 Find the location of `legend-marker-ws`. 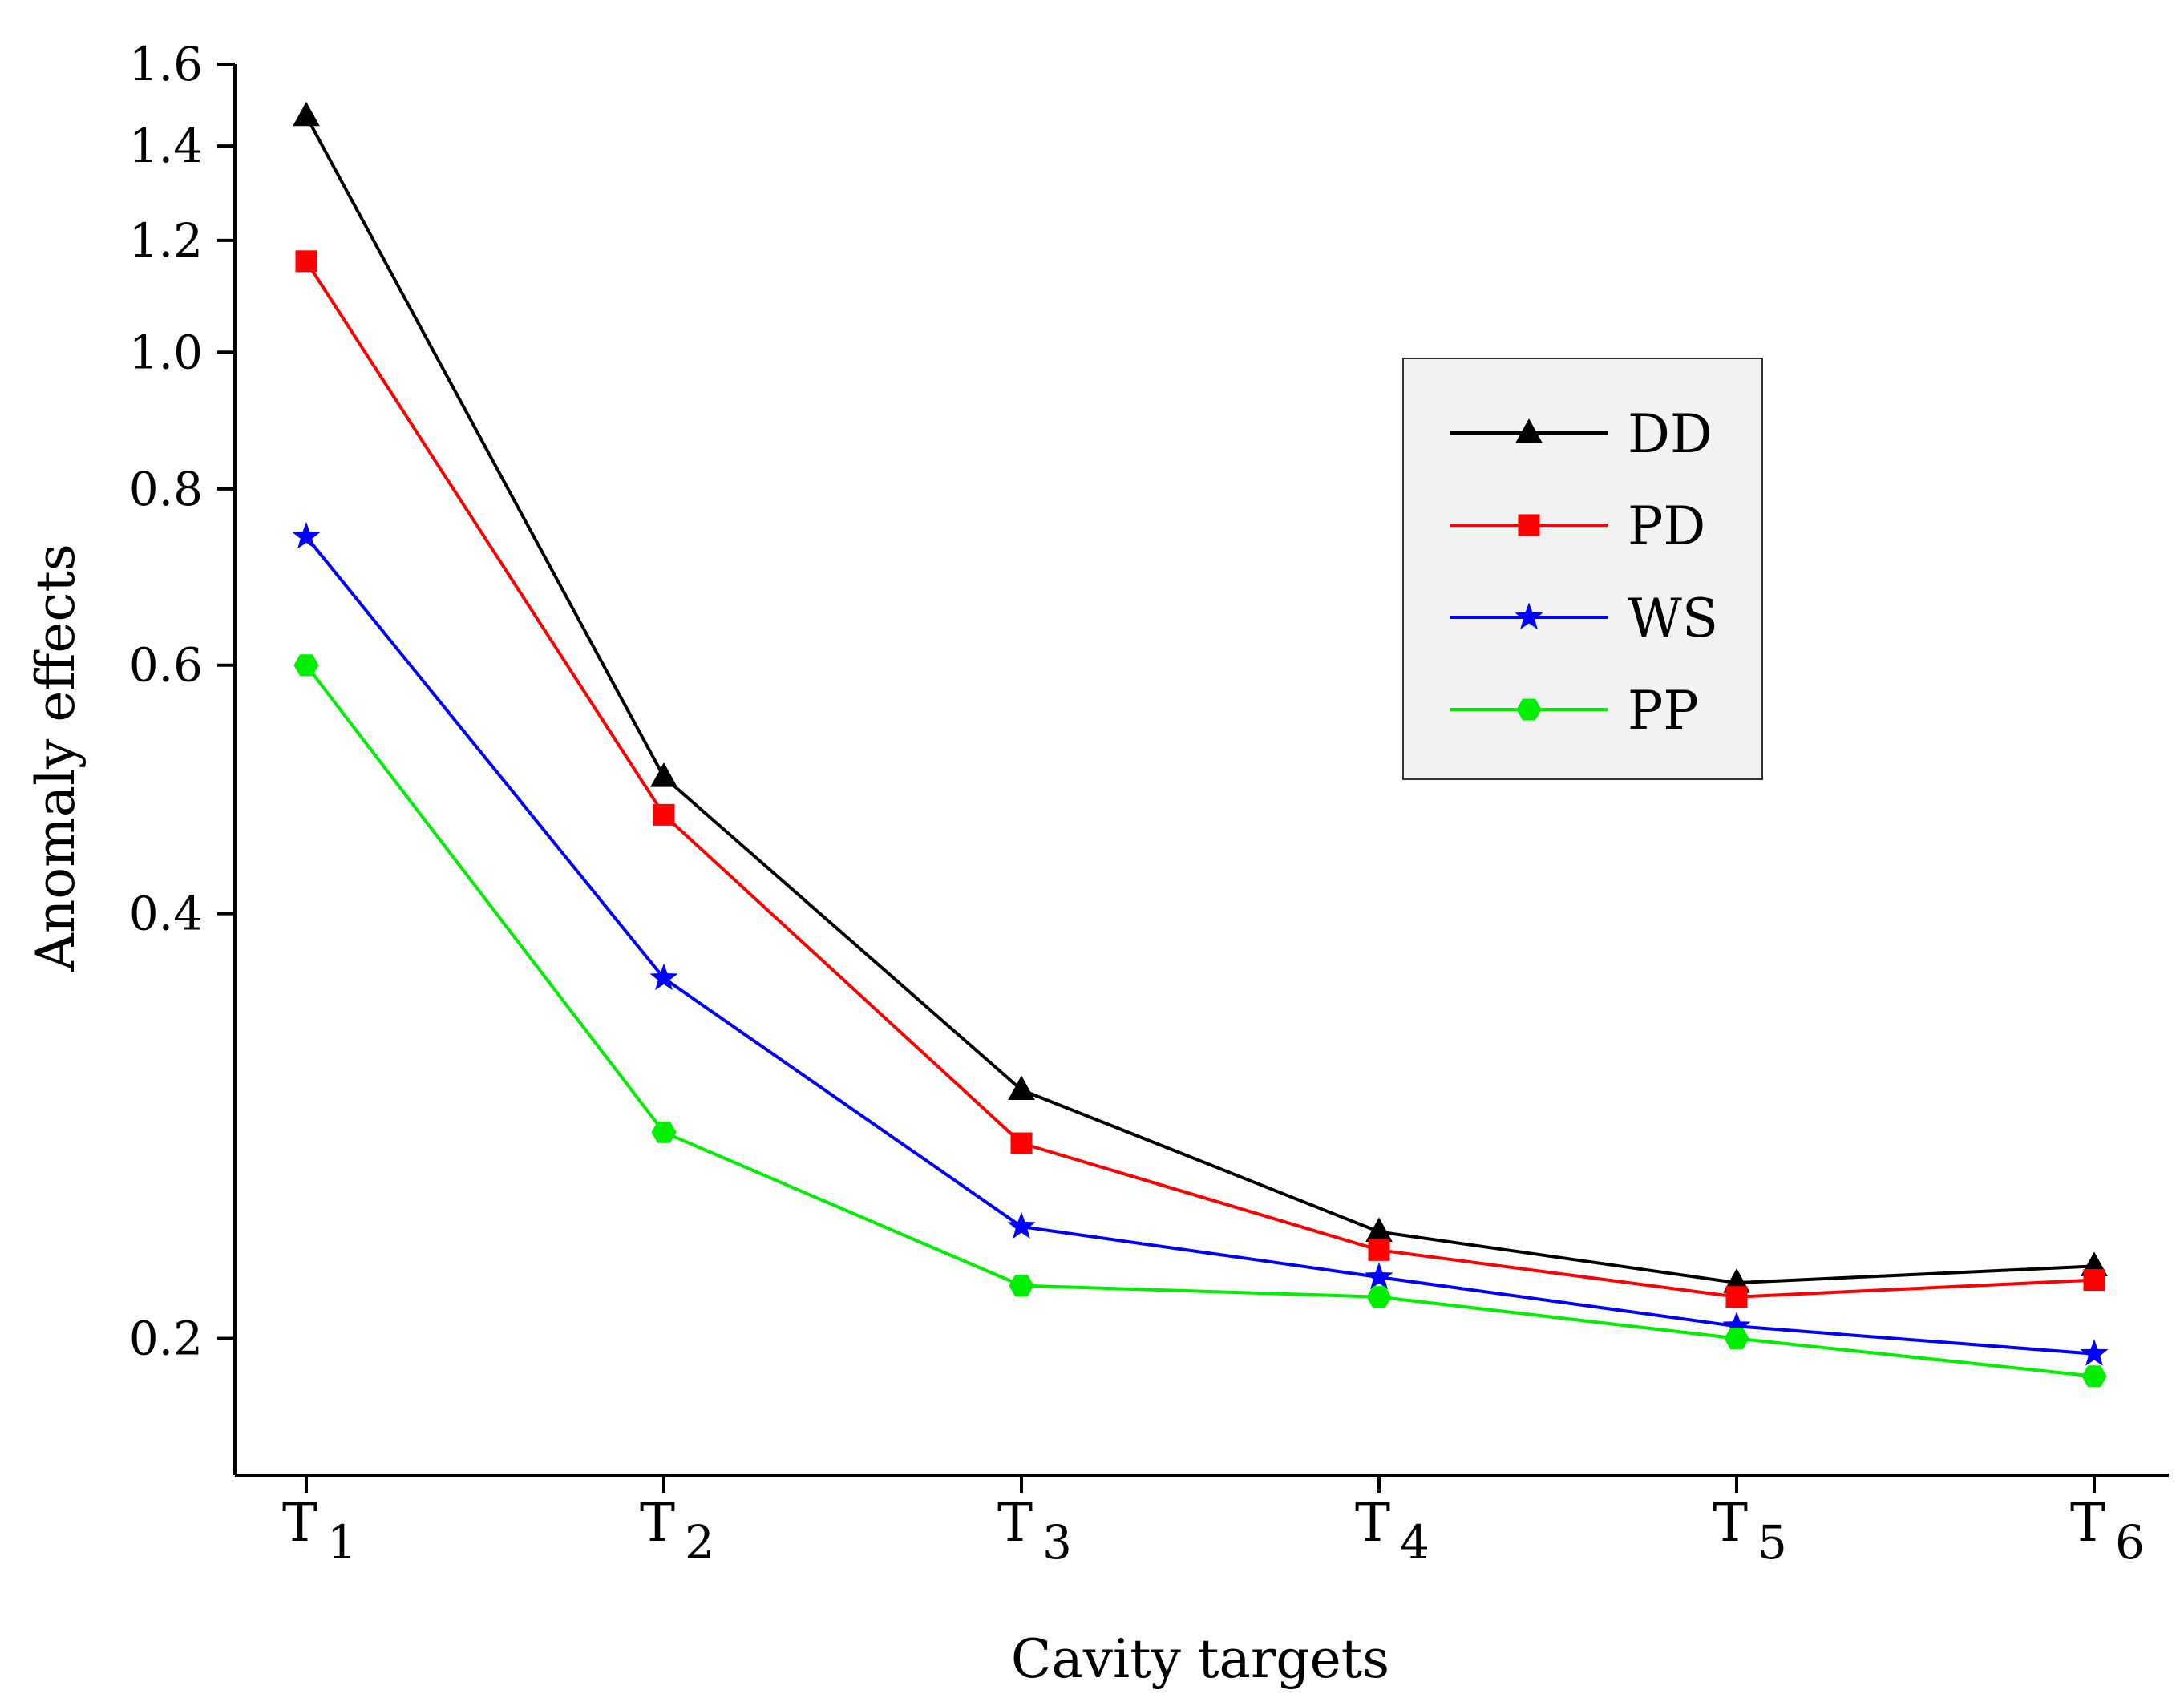

legend-marker-ws is located at coordinates (1529, 615).